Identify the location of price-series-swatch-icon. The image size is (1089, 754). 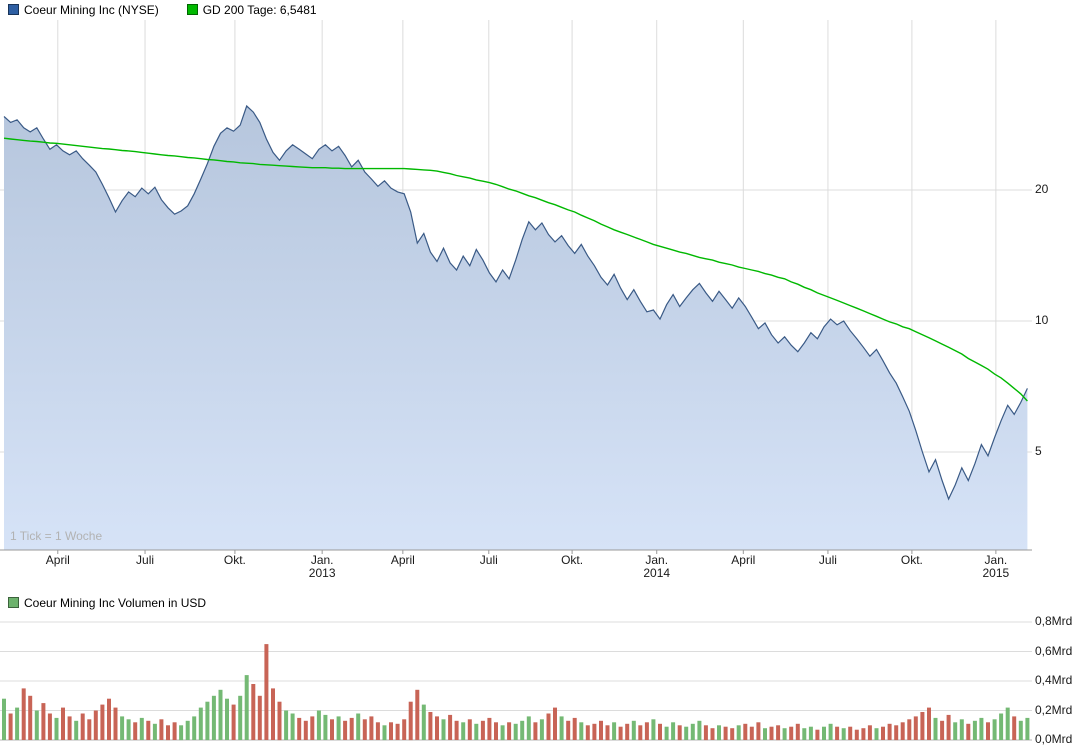
(13, 9).